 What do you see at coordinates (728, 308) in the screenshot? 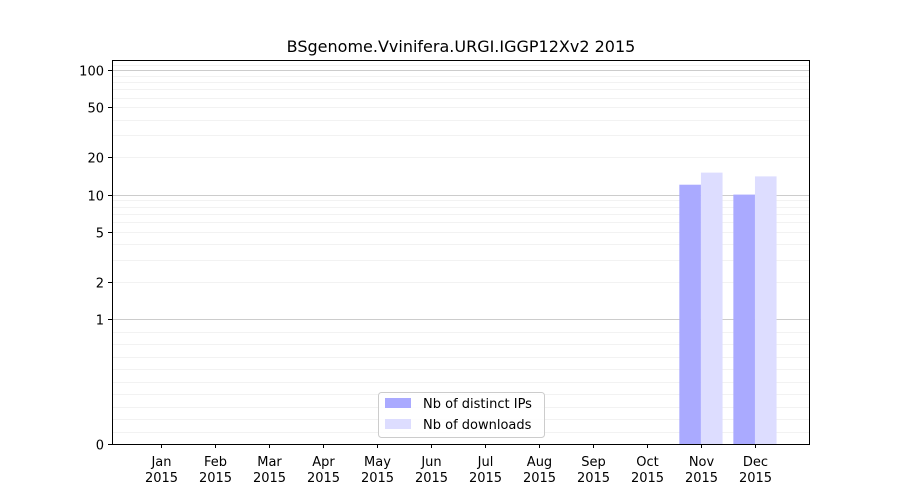
I see `bars` at bounding box center [728, 308].